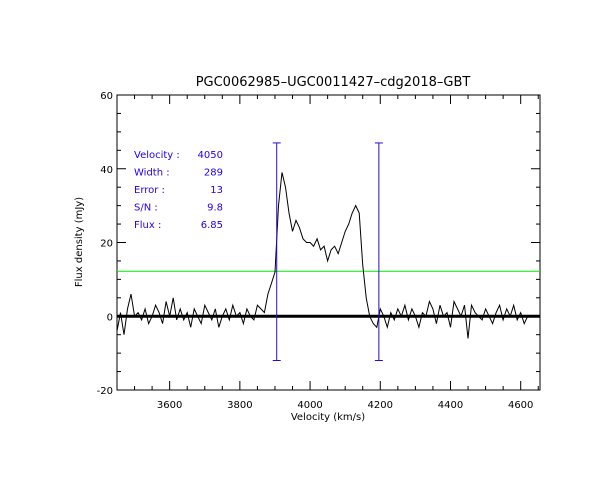  Describe the element at coordinates (450, 405) in the screenshot. I see `x-tick-label: 4400` at that location.